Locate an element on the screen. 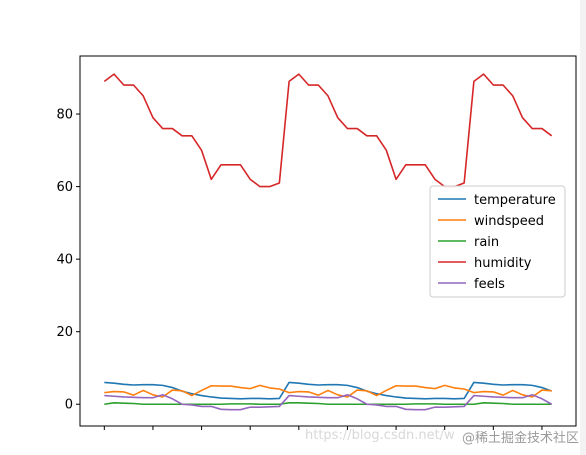 The width and height of the screenshot is (586, 455). watermark-url: https://blog.csdn.net/w is located at coordinates (380, 435).